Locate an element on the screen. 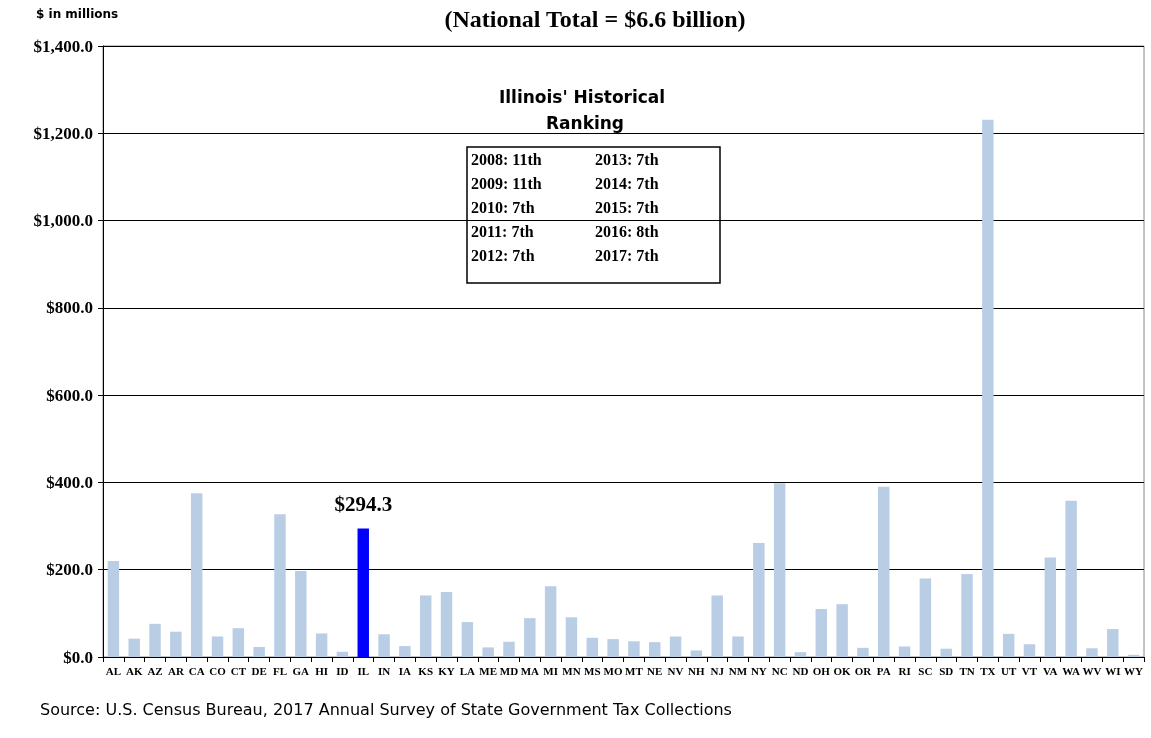  x-tick-label: AR is located at coordinates (176, 670).